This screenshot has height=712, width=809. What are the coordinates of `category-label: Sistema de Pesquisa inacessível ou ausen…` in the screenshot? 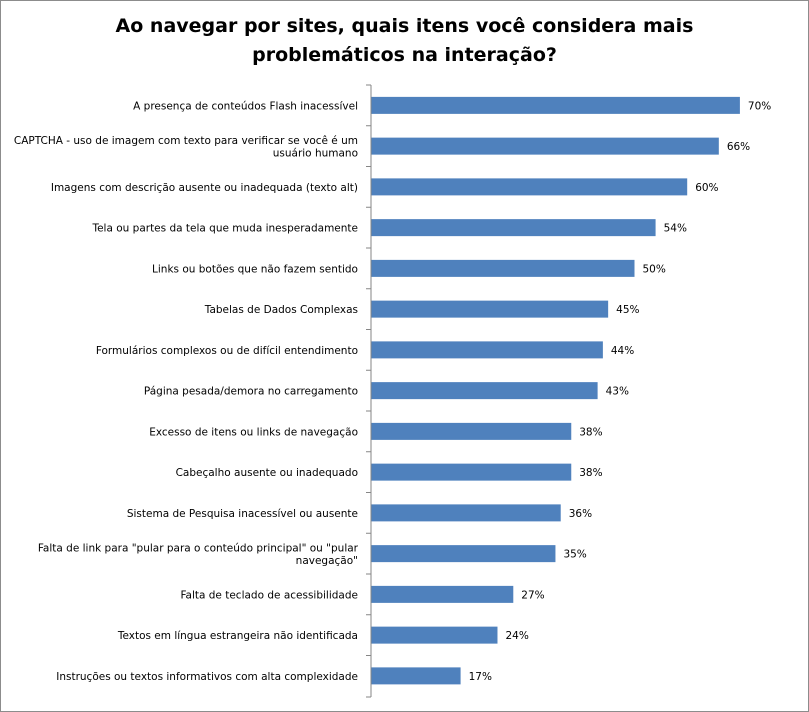 It's located at (242, 514).